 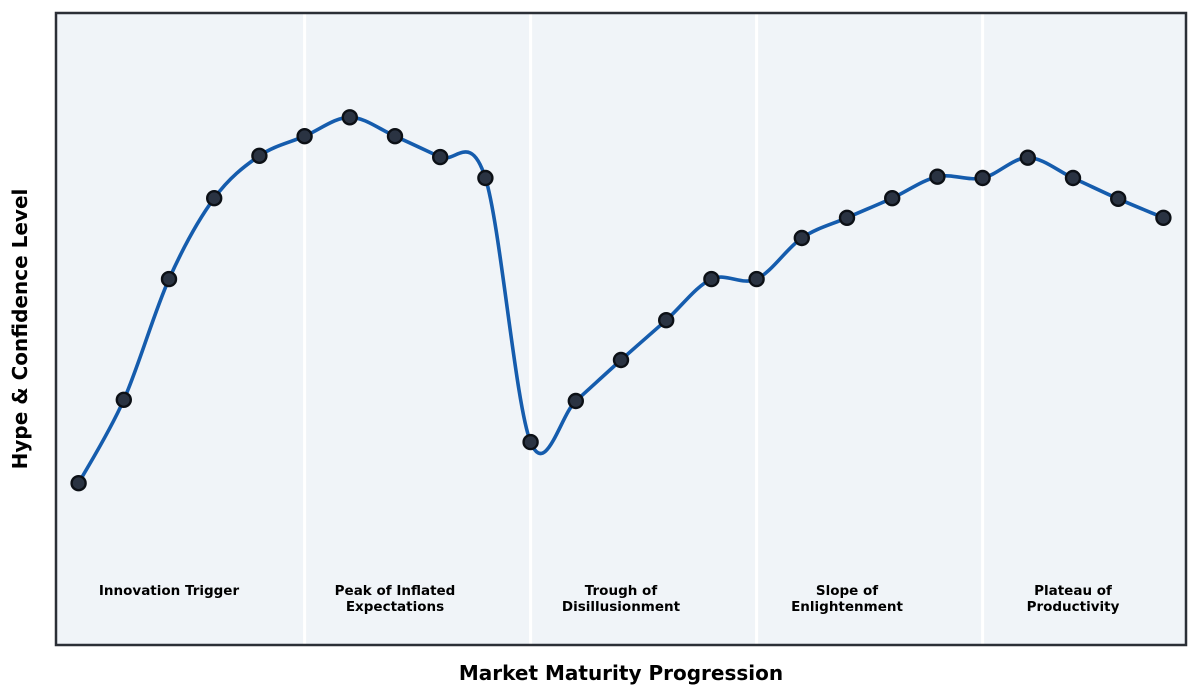 I want to click on phase-label-line: Plateau of, so click(x=1073, y=591).